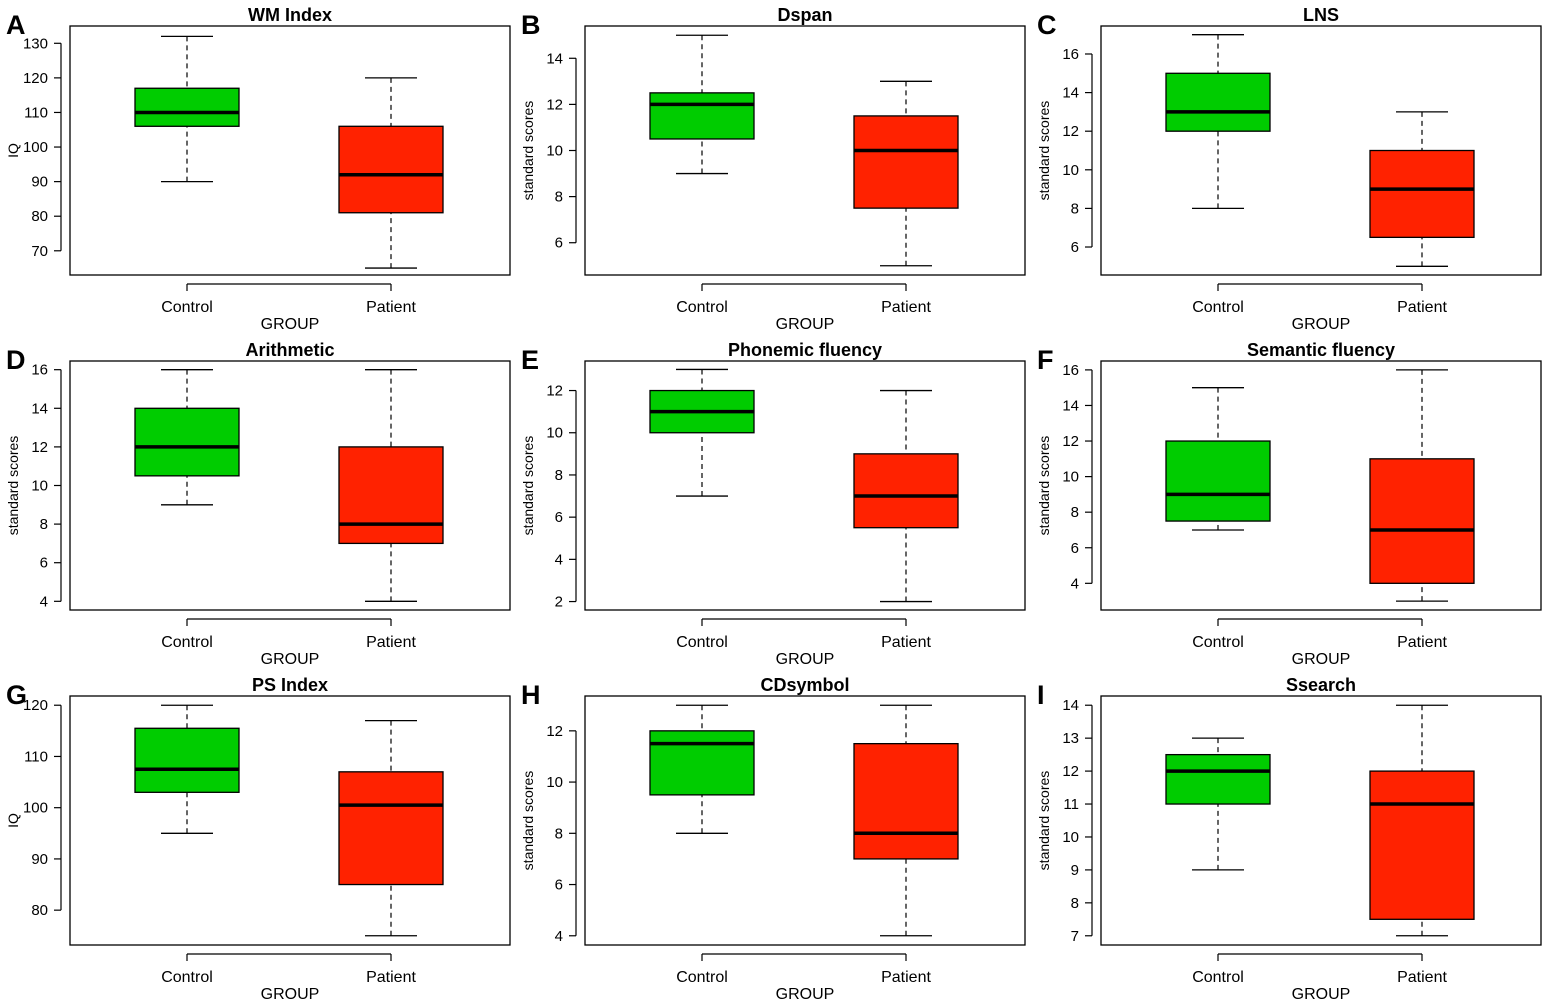  Describe the element at coordinates (531, 695) in the screenshot. I see `panel-label: H` at that location.